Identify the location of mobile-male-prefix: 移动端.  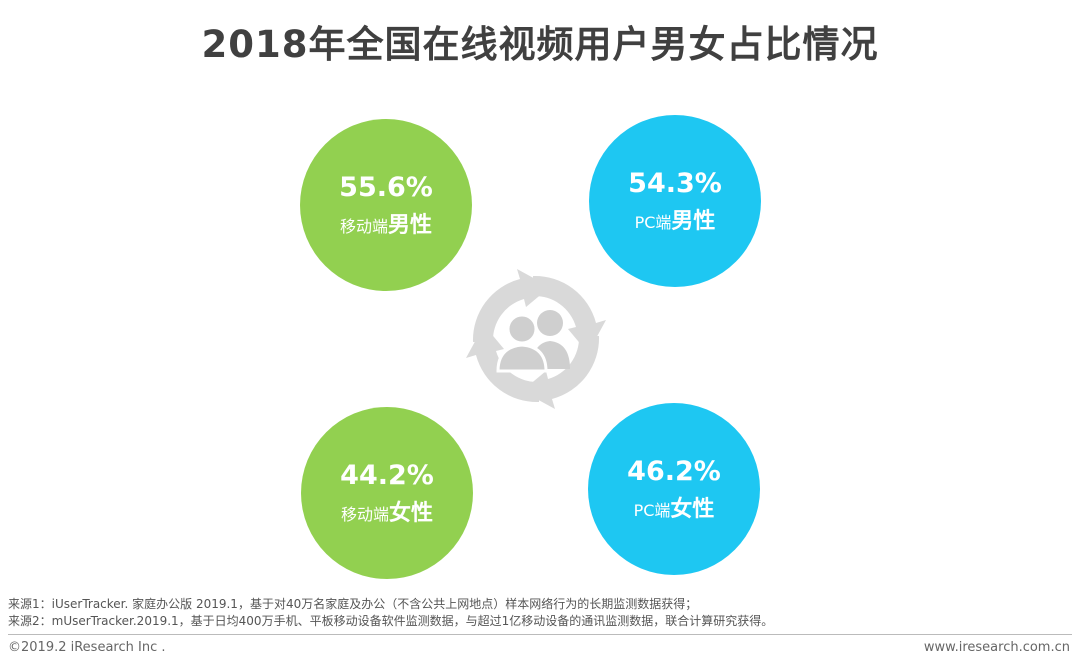
(363, 226).